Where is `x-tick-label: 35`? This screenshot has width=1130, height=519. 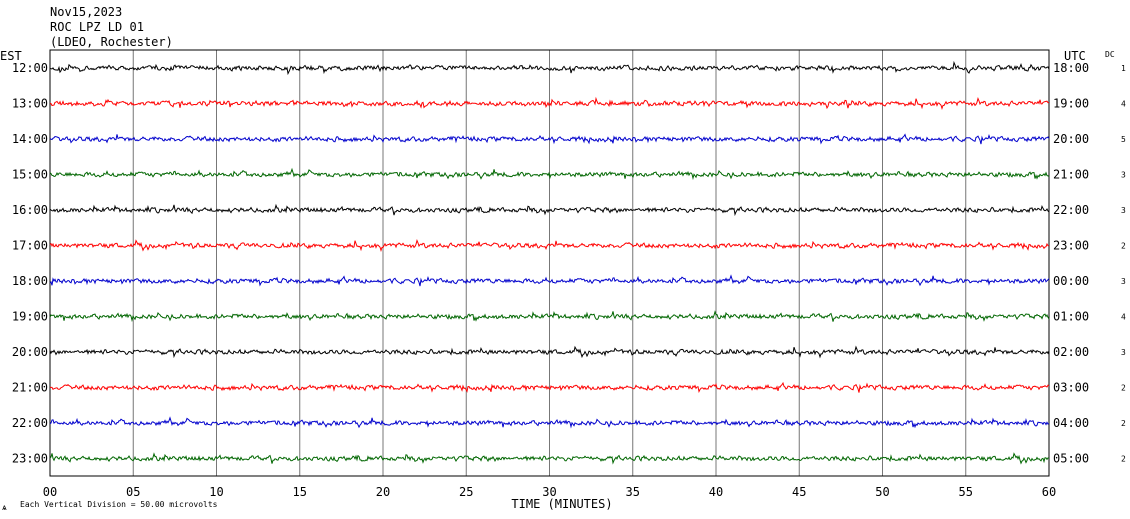
x-tick-label: 35 is located at coordinates (633, 492).